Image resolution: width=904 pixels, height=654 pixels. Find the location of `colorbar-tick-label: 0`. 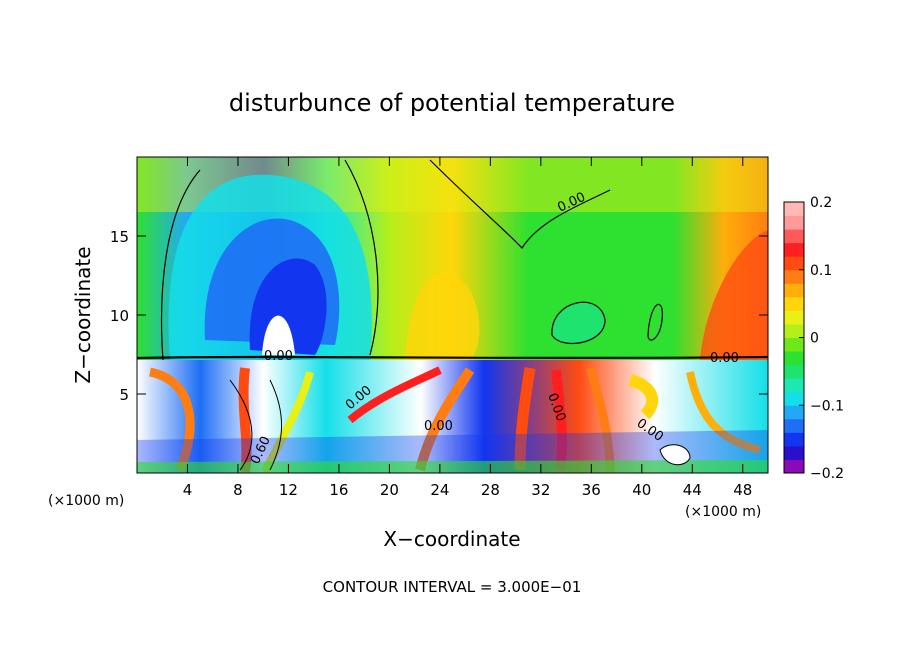

colorbar-tick-label: 0 is located at coordinates (814, 339).